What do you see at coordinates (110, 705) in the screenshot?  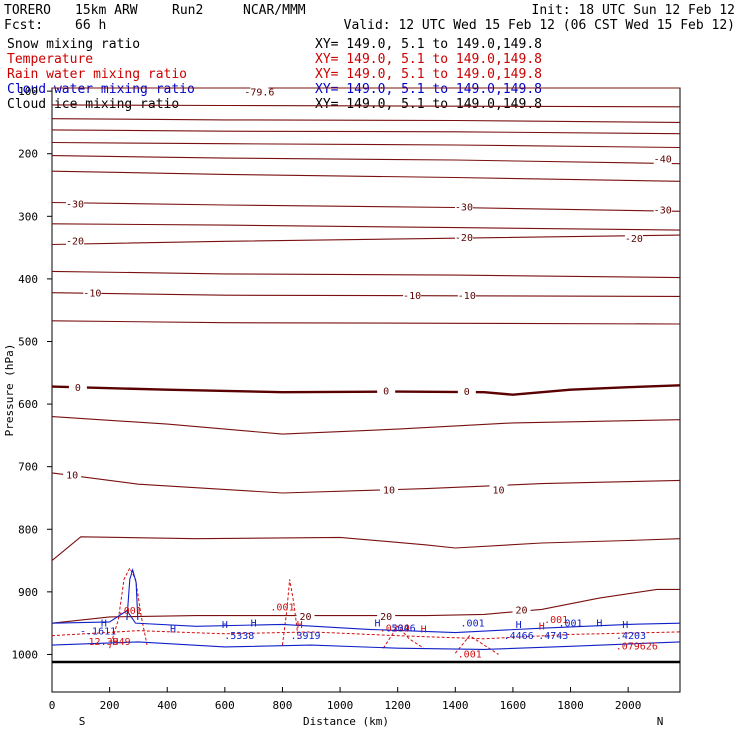 I see `x-tick-label: 200` at bounding box center [110, 705].